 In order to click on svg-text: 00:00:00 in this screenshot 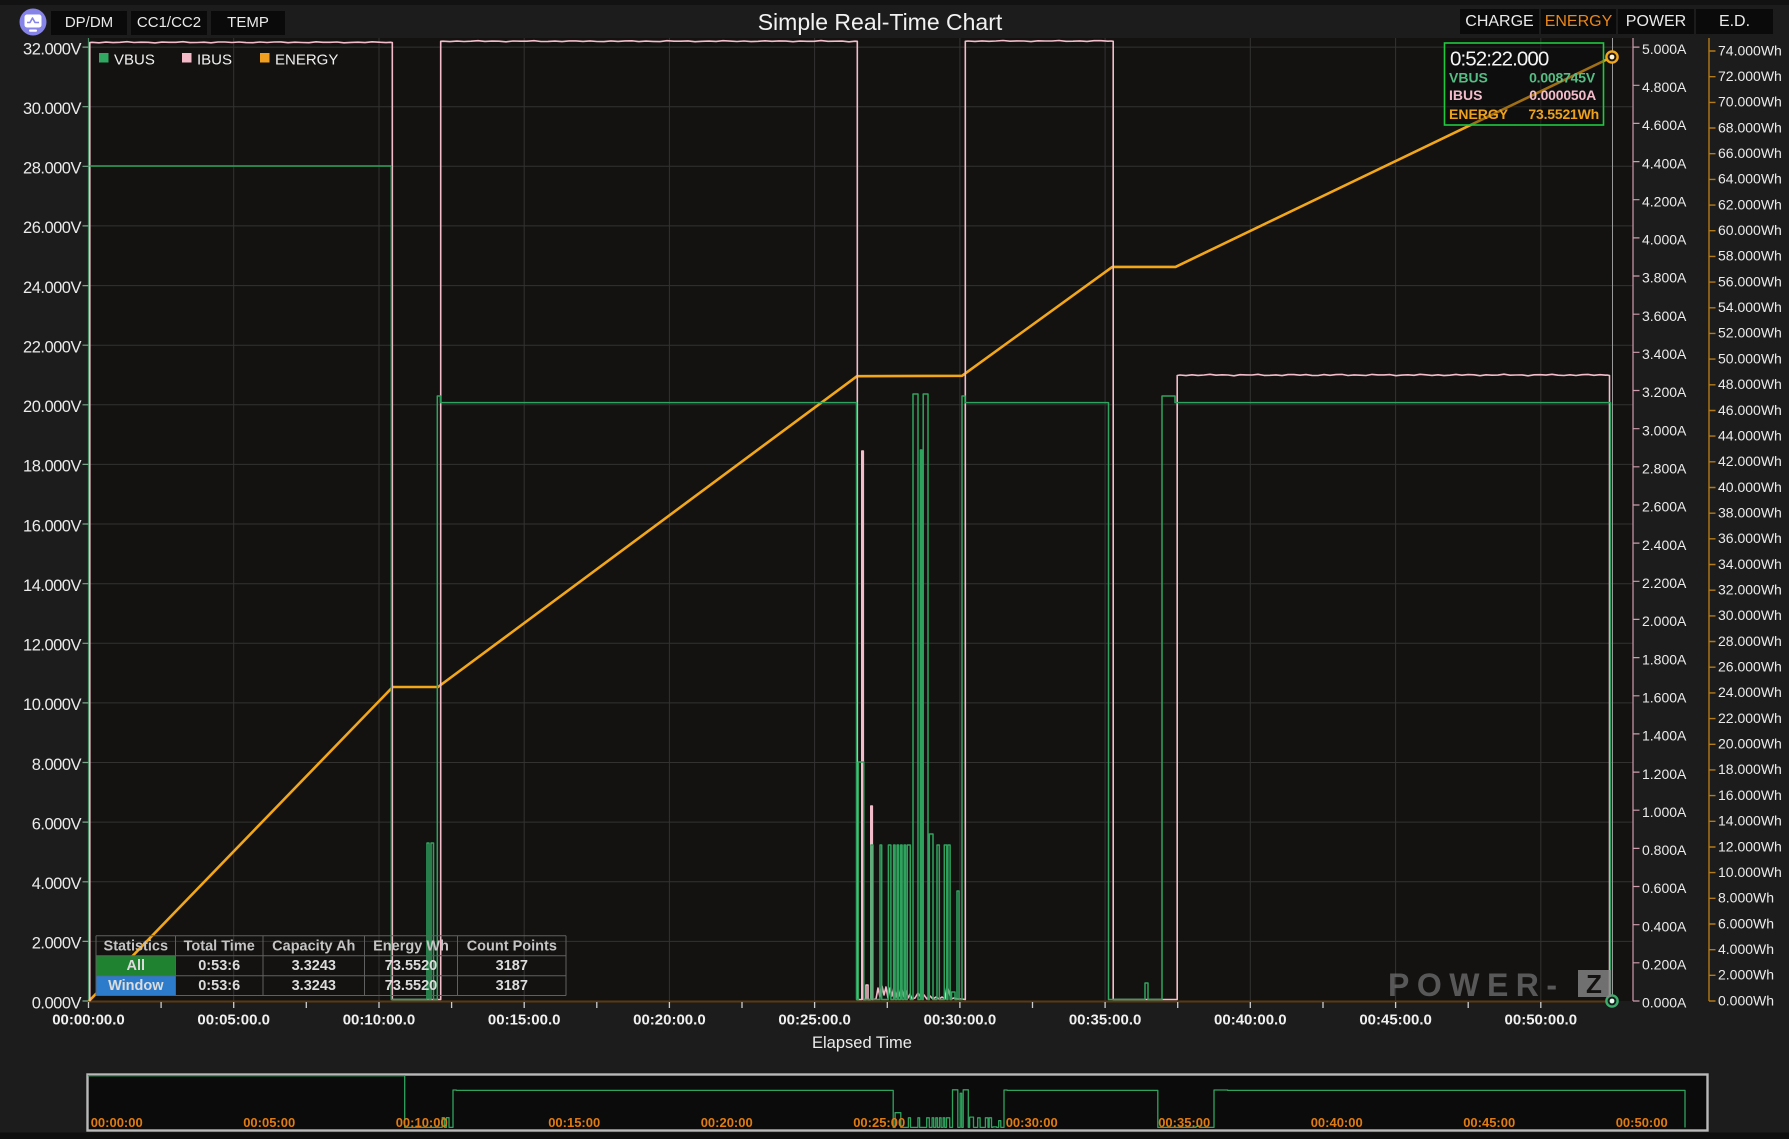, I will do `click(117, 1122)`.